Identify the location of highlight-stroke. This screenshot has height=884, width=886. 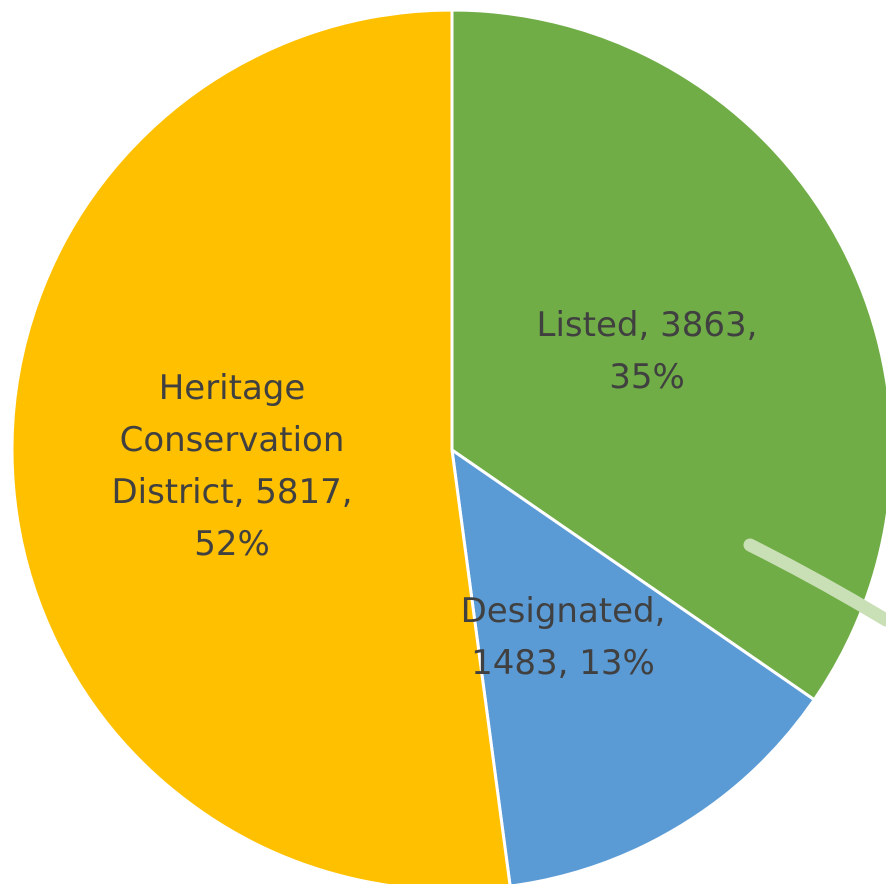
(814, 582).